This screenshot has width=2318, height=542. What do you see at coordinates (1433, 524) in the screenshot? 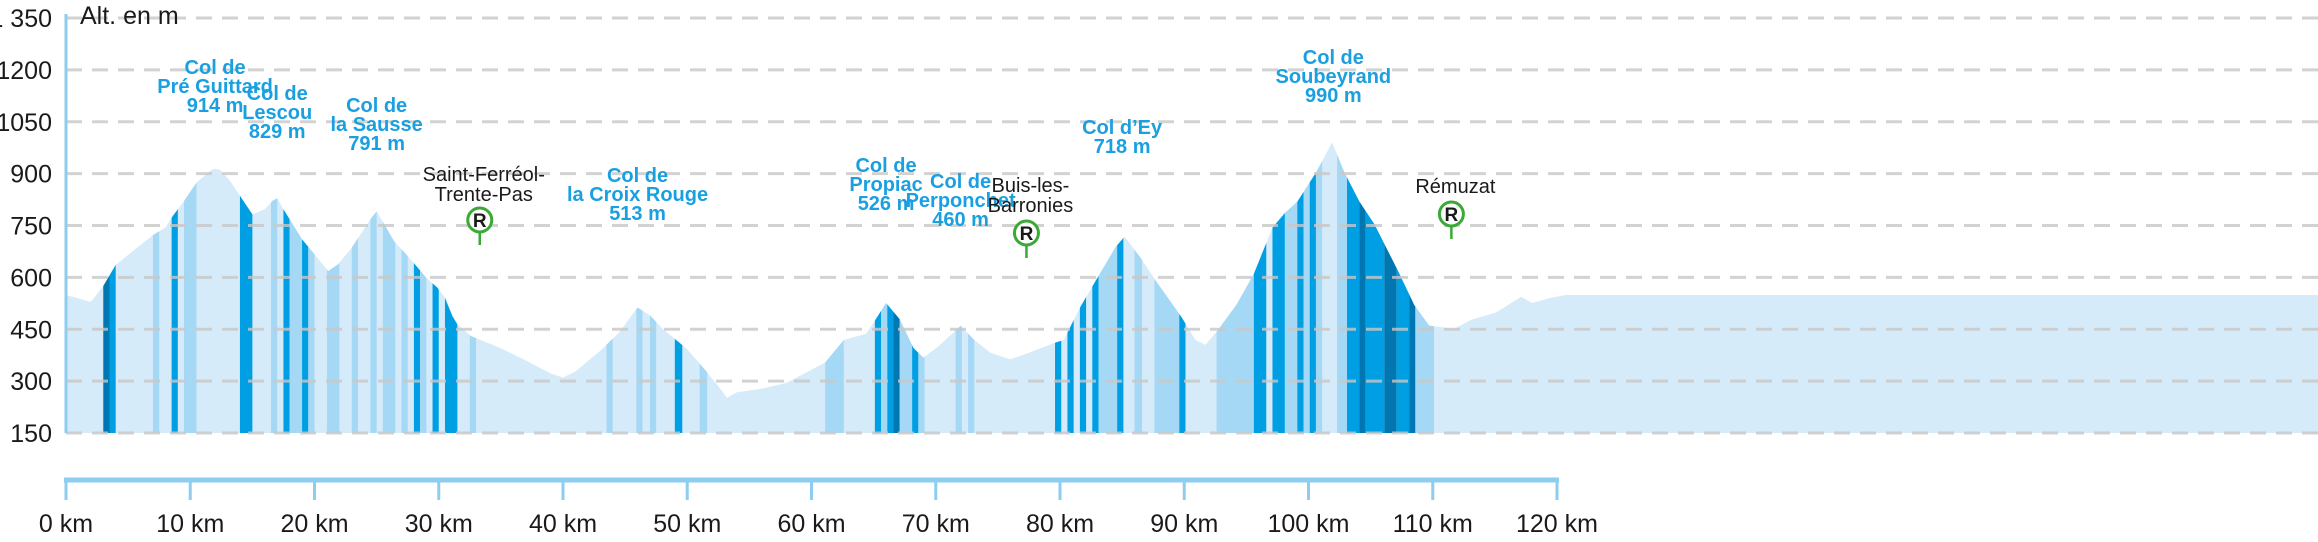
I see `x-tick-label: 110 km` at bounding box center [1433, 524].